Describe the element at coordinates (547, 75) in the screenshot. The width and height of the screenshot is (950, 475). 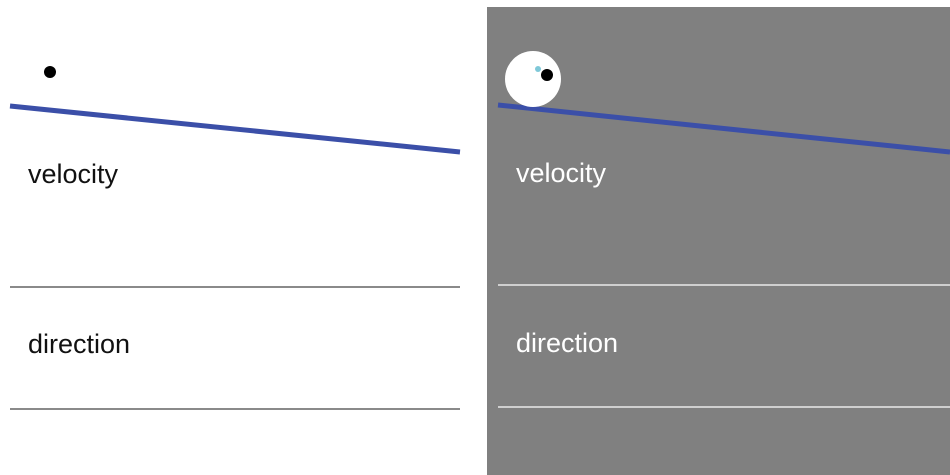
I see `ball-center-dot` at that location.